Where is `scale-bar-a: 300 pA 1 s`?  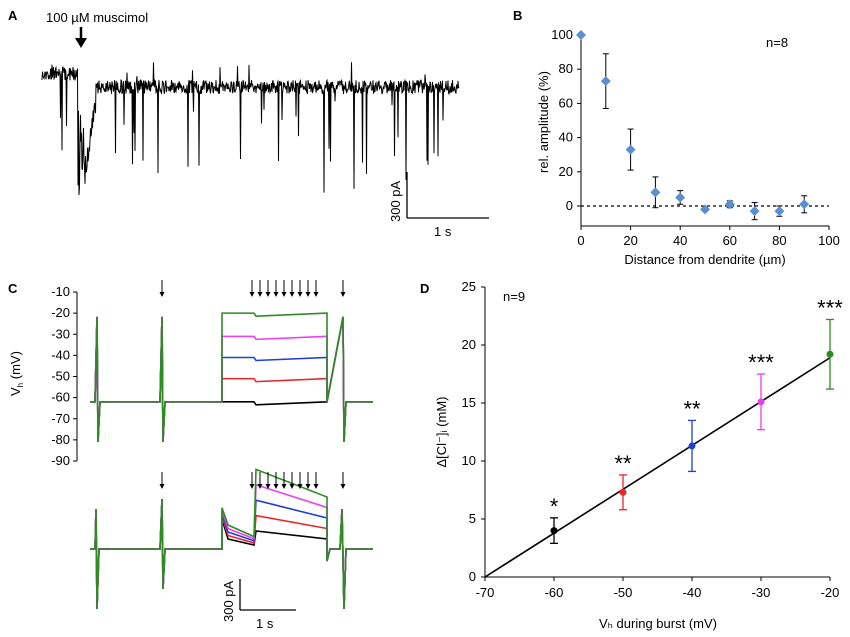
scale-bar-a: 300 pA 1 s is located at coordinates (438, 205).